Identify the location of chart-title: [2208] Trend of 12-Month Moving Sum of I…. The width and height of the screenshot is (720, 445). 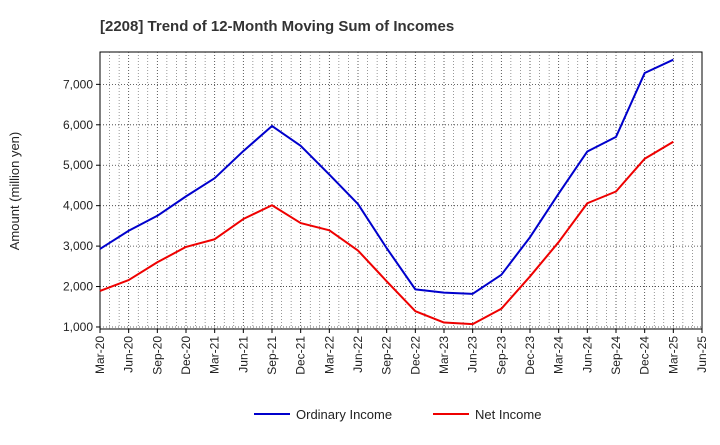
(277, 26).